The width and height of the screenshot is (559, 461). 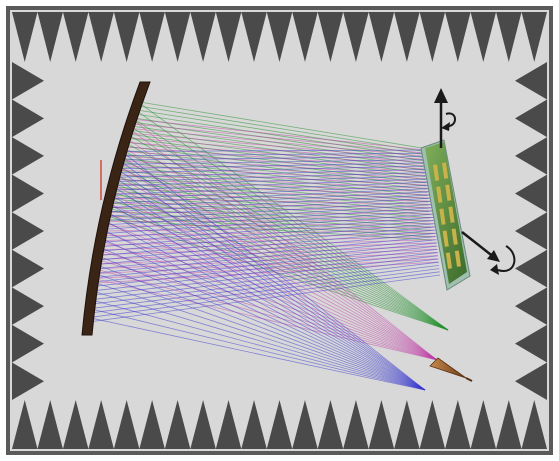 I want to click on array-radiating-elements, so click(x=447, y=215).